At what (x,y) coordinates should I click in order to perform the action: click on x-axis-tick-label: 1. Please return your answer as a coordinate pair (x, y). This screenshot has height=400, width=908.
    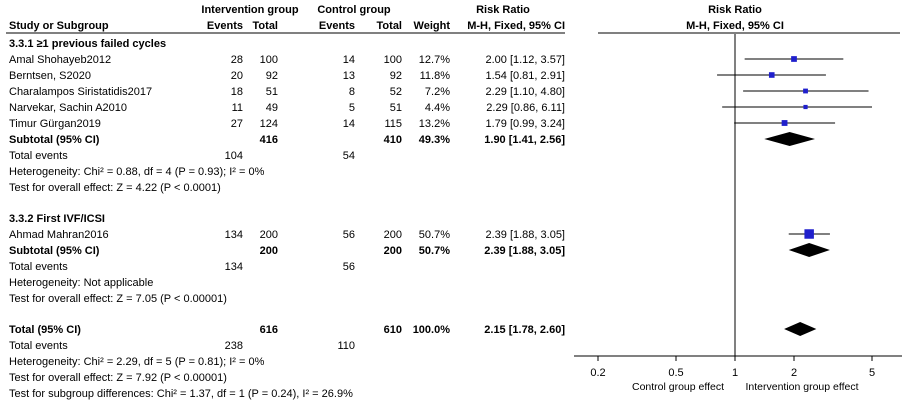
    Looking at the image, I should click on (735, 373).